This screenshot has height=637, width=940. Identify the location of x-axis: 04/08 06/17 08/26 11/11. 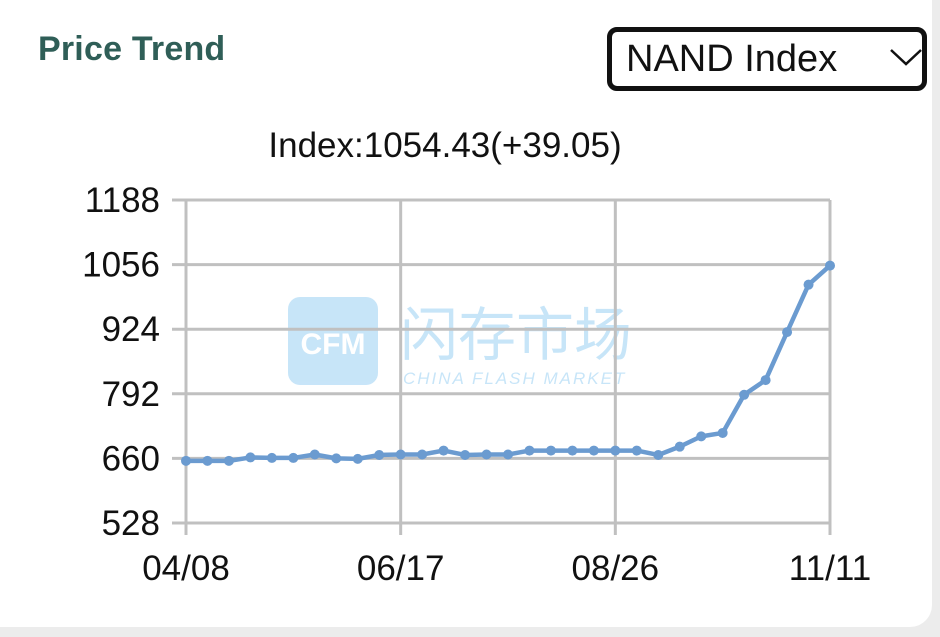
(506, 568).